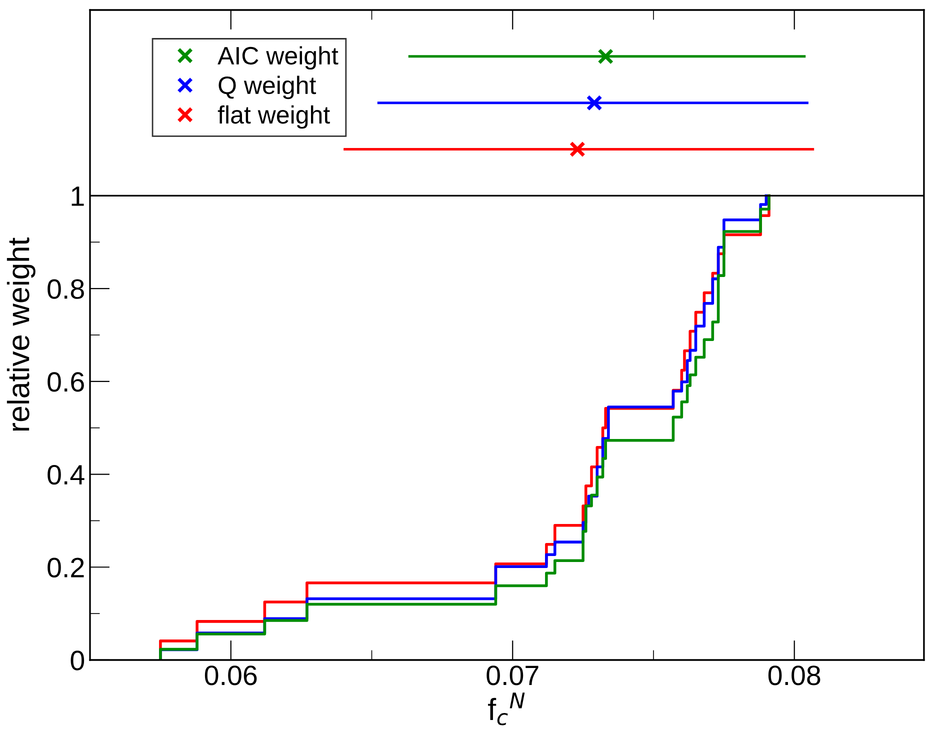 This screenshot has width=926, height=746. I want to click on y-tick-label: 1, so click(78, 196).